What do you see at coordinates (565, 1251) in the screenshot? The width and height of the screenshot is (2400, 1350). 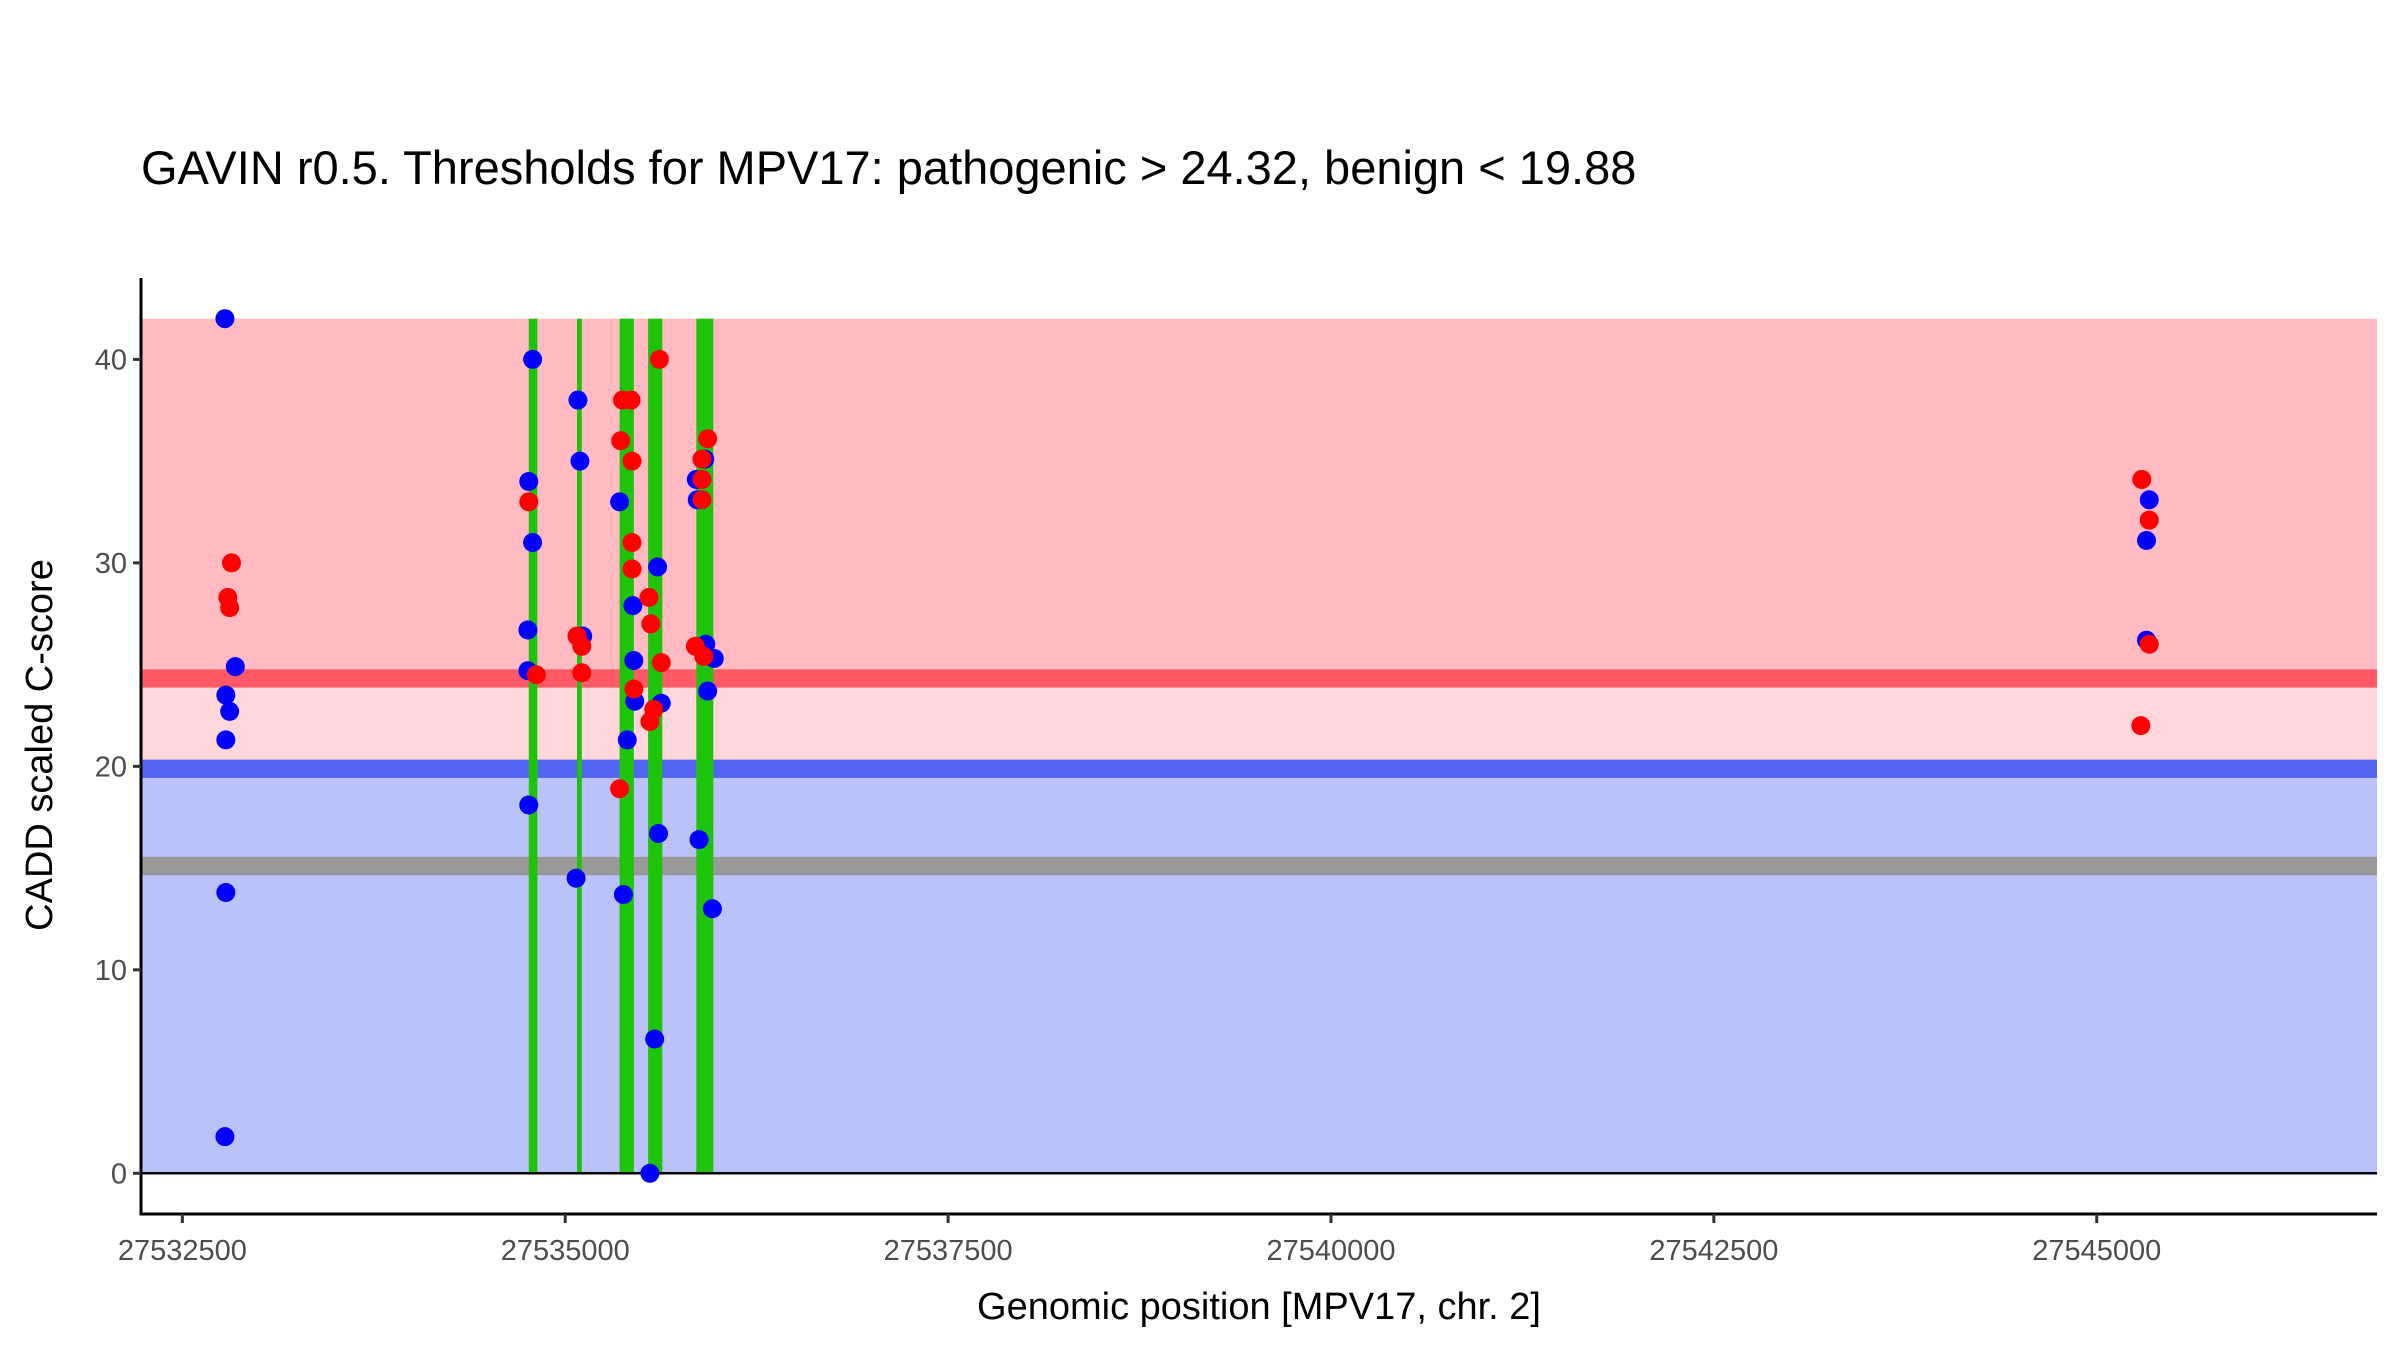 I see `x-tick-label: 27535000` at bounding box center [565, 1251].